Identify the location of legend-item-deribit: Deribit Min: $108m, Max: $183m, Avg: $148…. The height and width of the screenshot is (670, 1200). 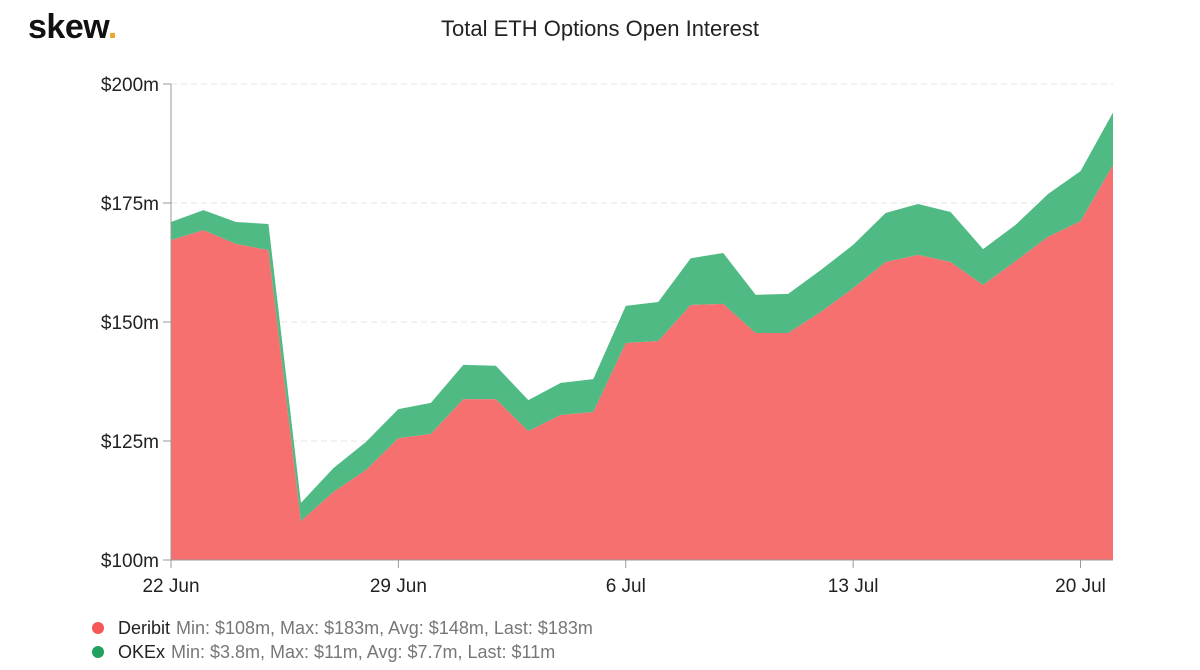
(342, 628).